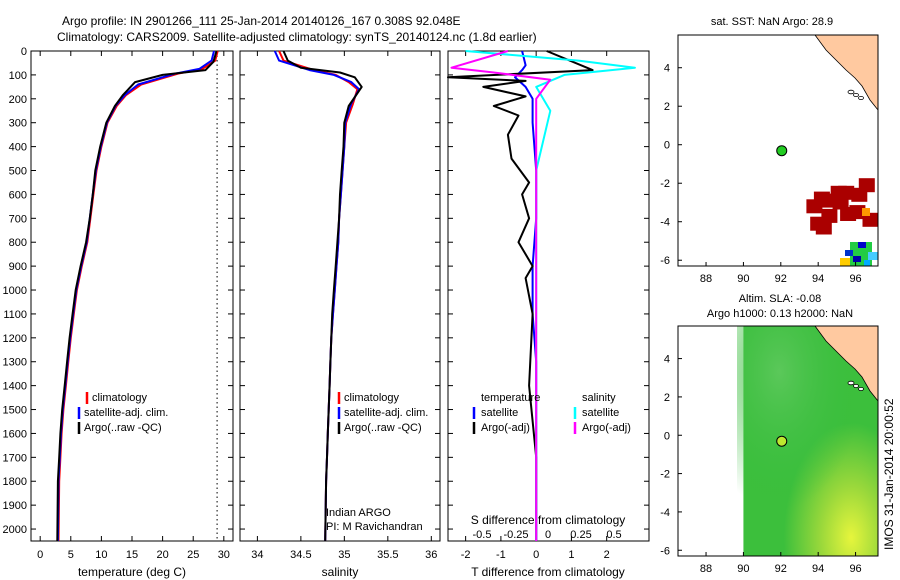 This screenshot has height=580, width=900. I want to click on legend-satellite-label: satellite-adj. clim., so click(126, 413).